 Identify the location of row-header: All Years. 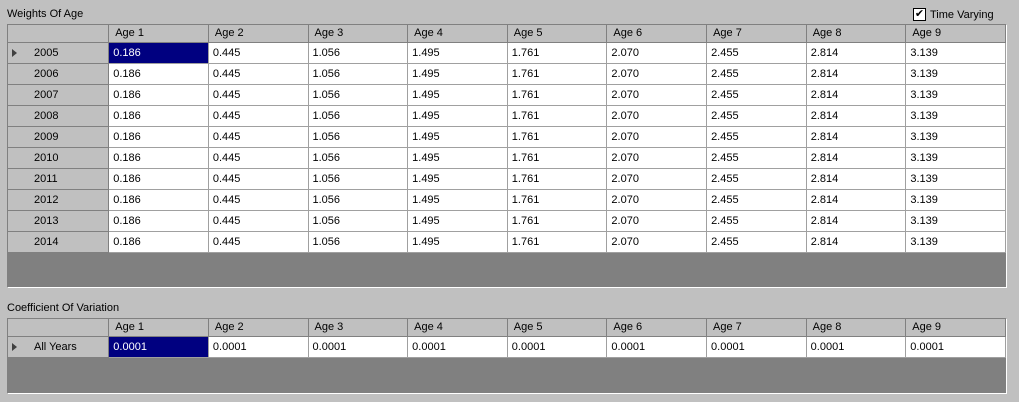
(59, 347).